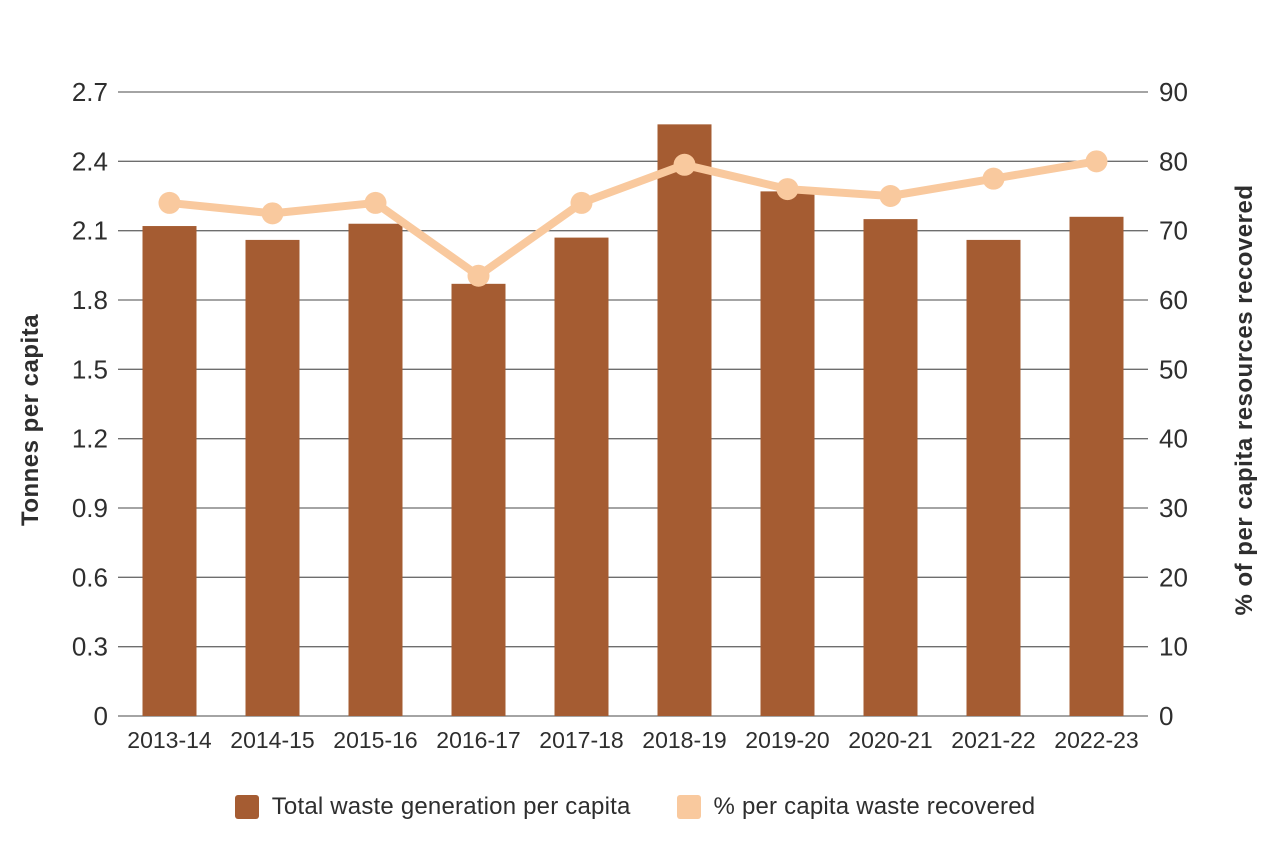 This screenshot has width=1270, height=847. What do you see at coordinates (581, 740) in the screenshot?
I see `x-axis-category-label: 2017-18` at bounding box center [581, 740].